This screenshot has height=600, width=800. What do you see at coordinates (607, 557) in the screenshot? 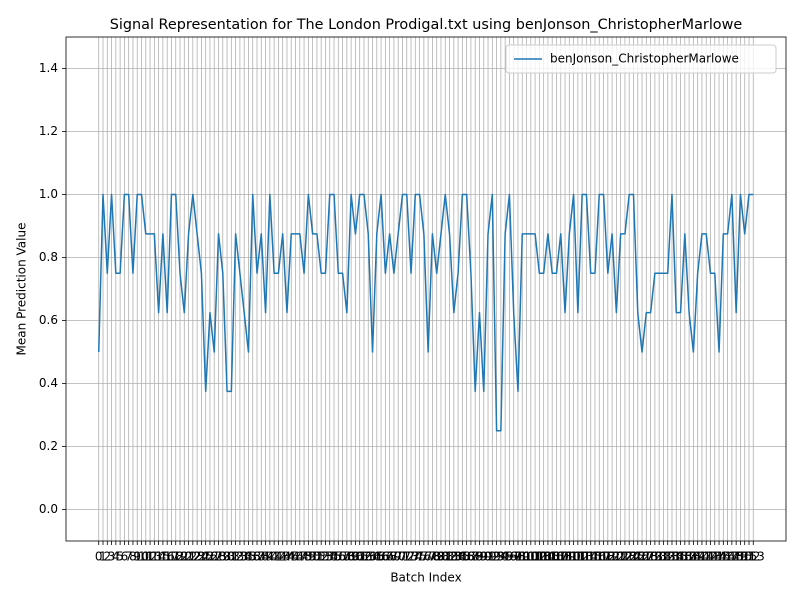
I see `x-tick-label: 119` at bounding box center [607, 557].